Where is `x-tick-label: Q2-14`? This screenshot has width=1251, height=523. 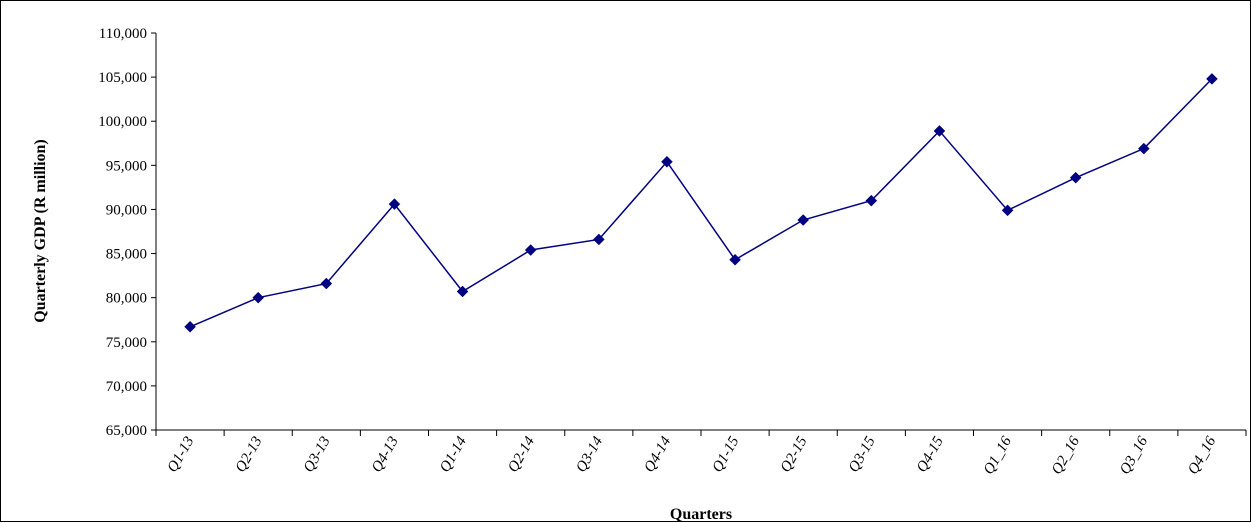 x-tick-label: Q2-14 is located at coordinates (521, 455).